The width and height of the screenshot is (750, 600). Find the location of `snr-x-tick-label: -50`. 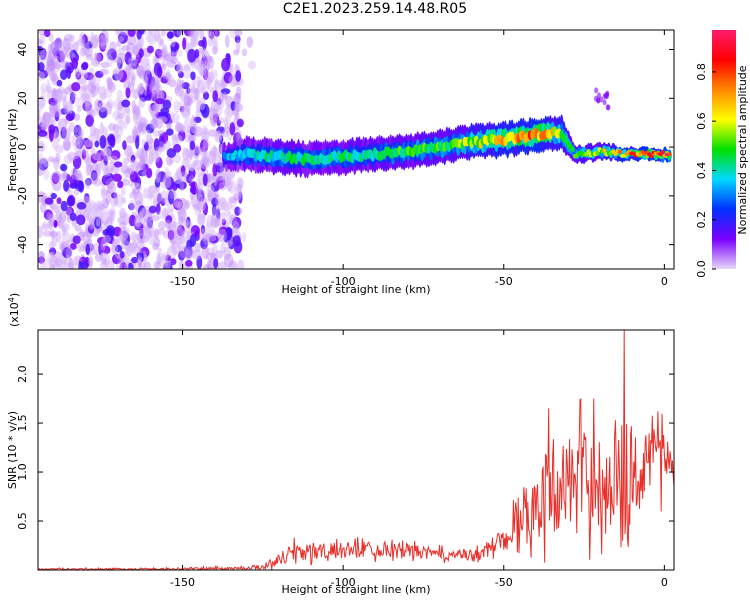

snr-x-tick-label: -50 is located at coordinates (504, 582).